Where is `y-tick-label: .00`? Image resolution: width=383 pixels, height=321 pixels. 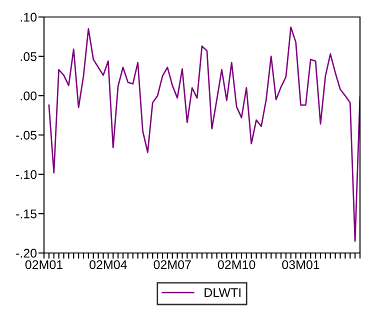 y-tick-label: .00 is located at coordinates (28, 95).